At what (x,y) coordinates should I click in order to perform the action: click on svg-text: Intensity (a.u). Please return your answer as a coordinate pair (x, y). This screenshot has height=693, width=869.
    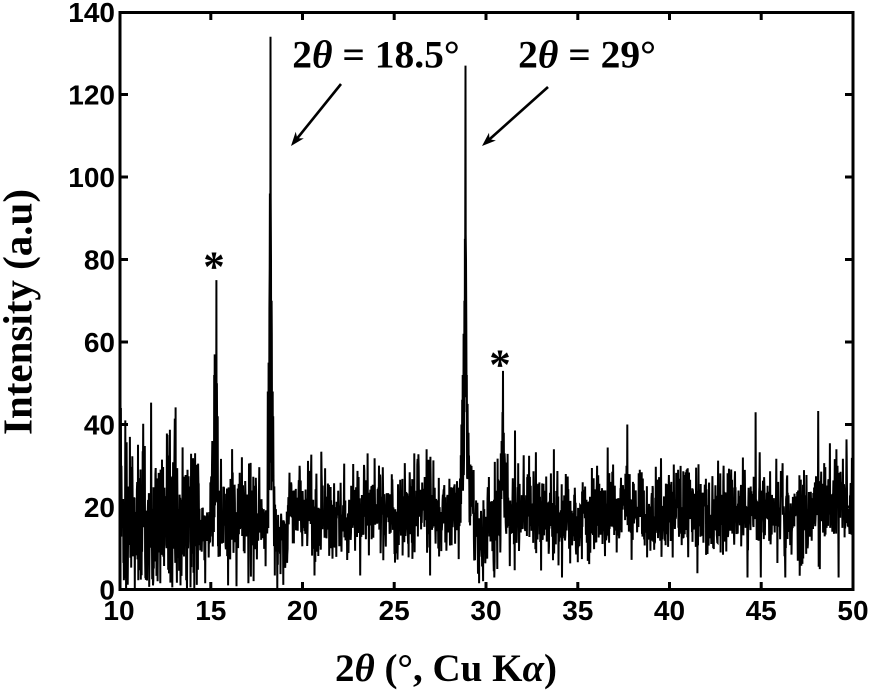
    Looking at the image, I should click on (20, 312).